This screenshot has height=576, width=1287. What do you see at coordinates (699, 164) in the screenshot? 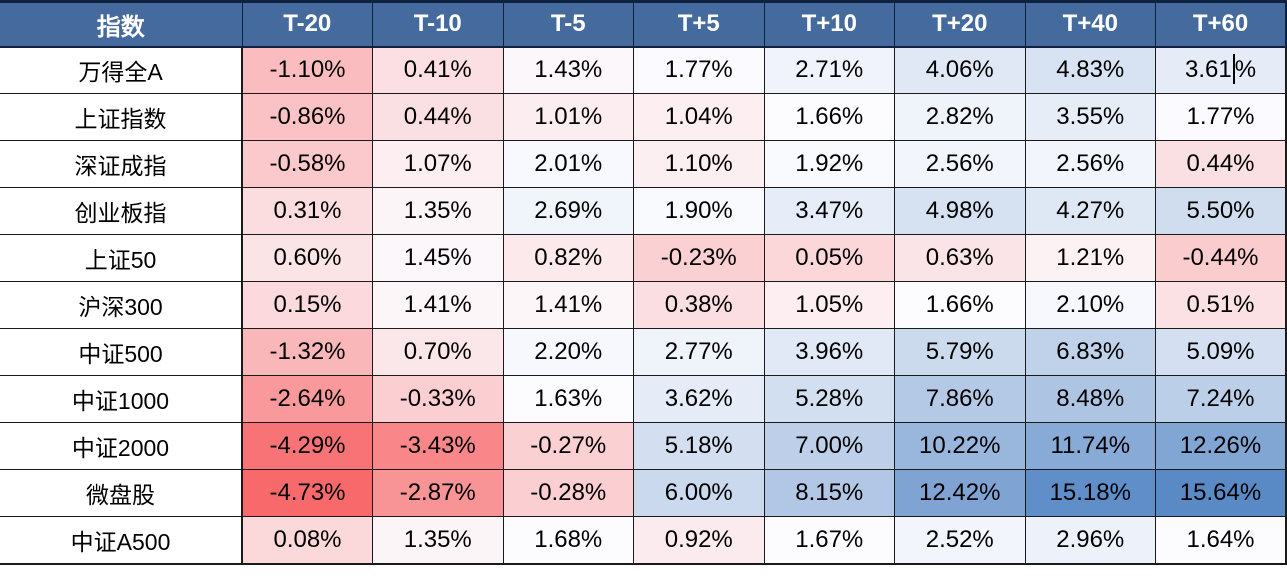
I see `value-cell: 1.10%` at bounding box center [699, 164].